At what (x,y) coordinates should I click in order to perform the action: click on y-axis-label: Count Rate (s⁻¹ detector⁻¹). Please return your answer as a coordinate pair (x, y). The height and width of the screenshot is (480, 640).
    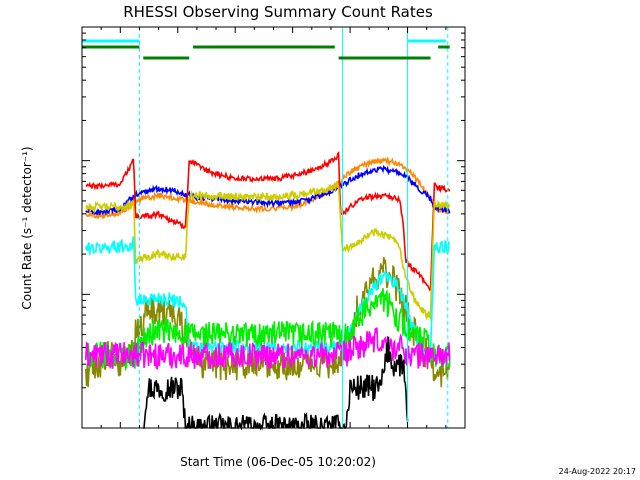
    Looking at the image, I should click on (27, 227).